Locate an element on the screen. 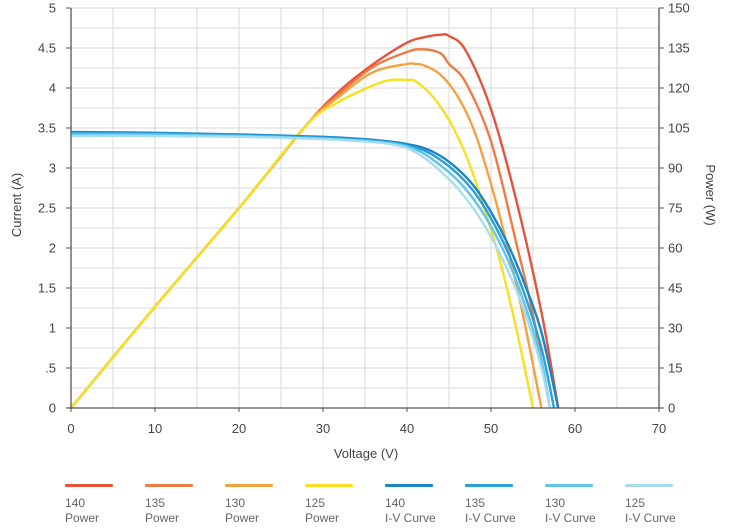 This screenshot has height=531, width=731. y-right-tick-label: 0 is located at coordinates (671, 408).